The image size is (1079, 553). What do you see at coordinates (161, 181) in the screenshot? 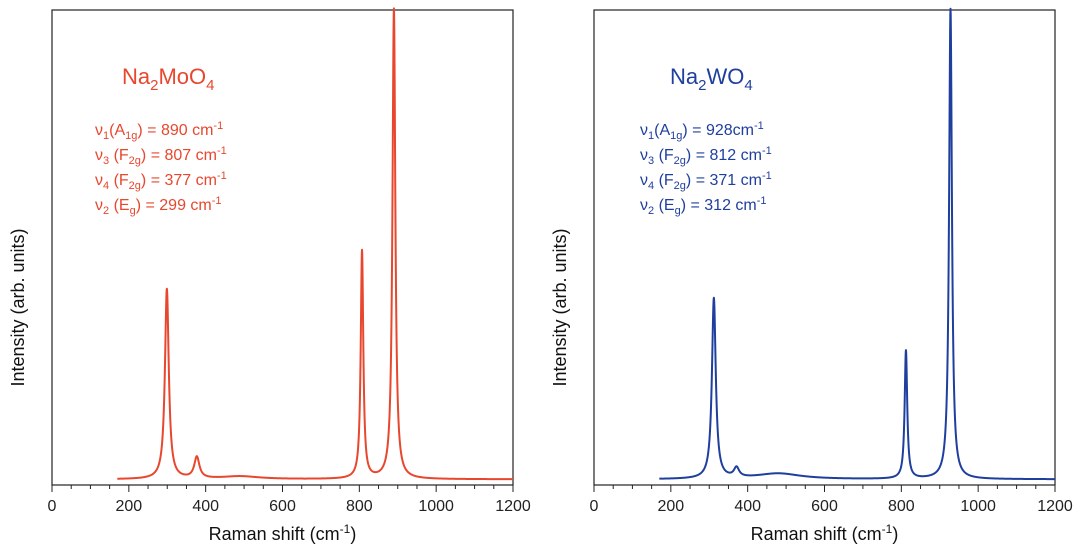
I see `vibration-mode-label: ν4 (F2g) = 377 cm-1` at bounding box center [161, 181].